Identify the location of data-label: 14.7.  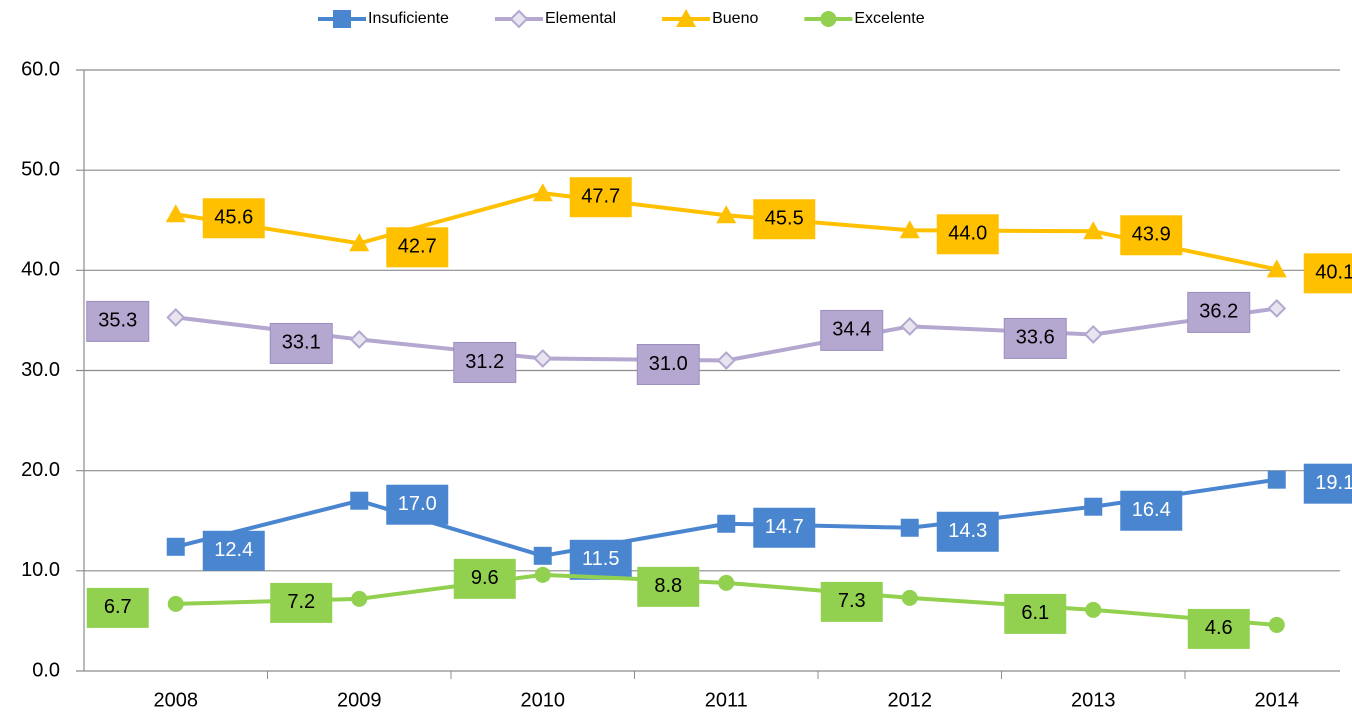
(784, 527).